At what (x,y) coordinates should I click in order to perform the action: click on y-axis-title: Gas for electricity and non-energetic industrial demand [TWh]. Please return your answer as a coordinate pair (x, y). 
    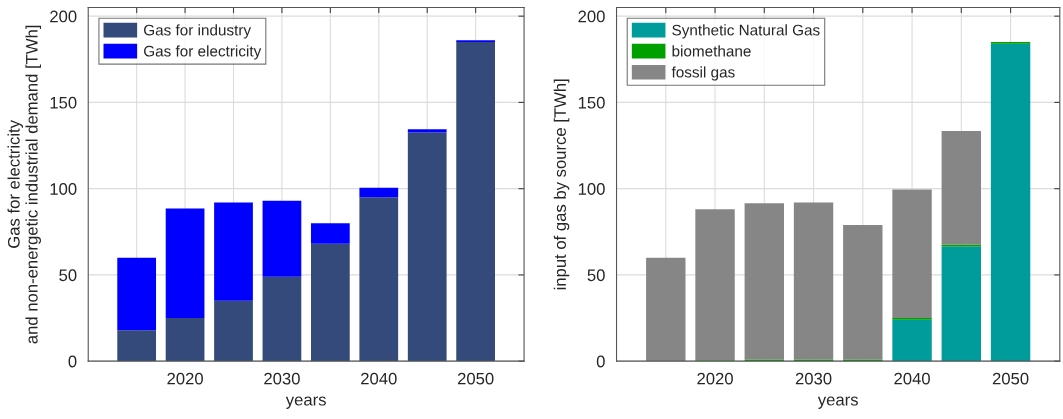
    Looking at the image, I should click on (24, 184).